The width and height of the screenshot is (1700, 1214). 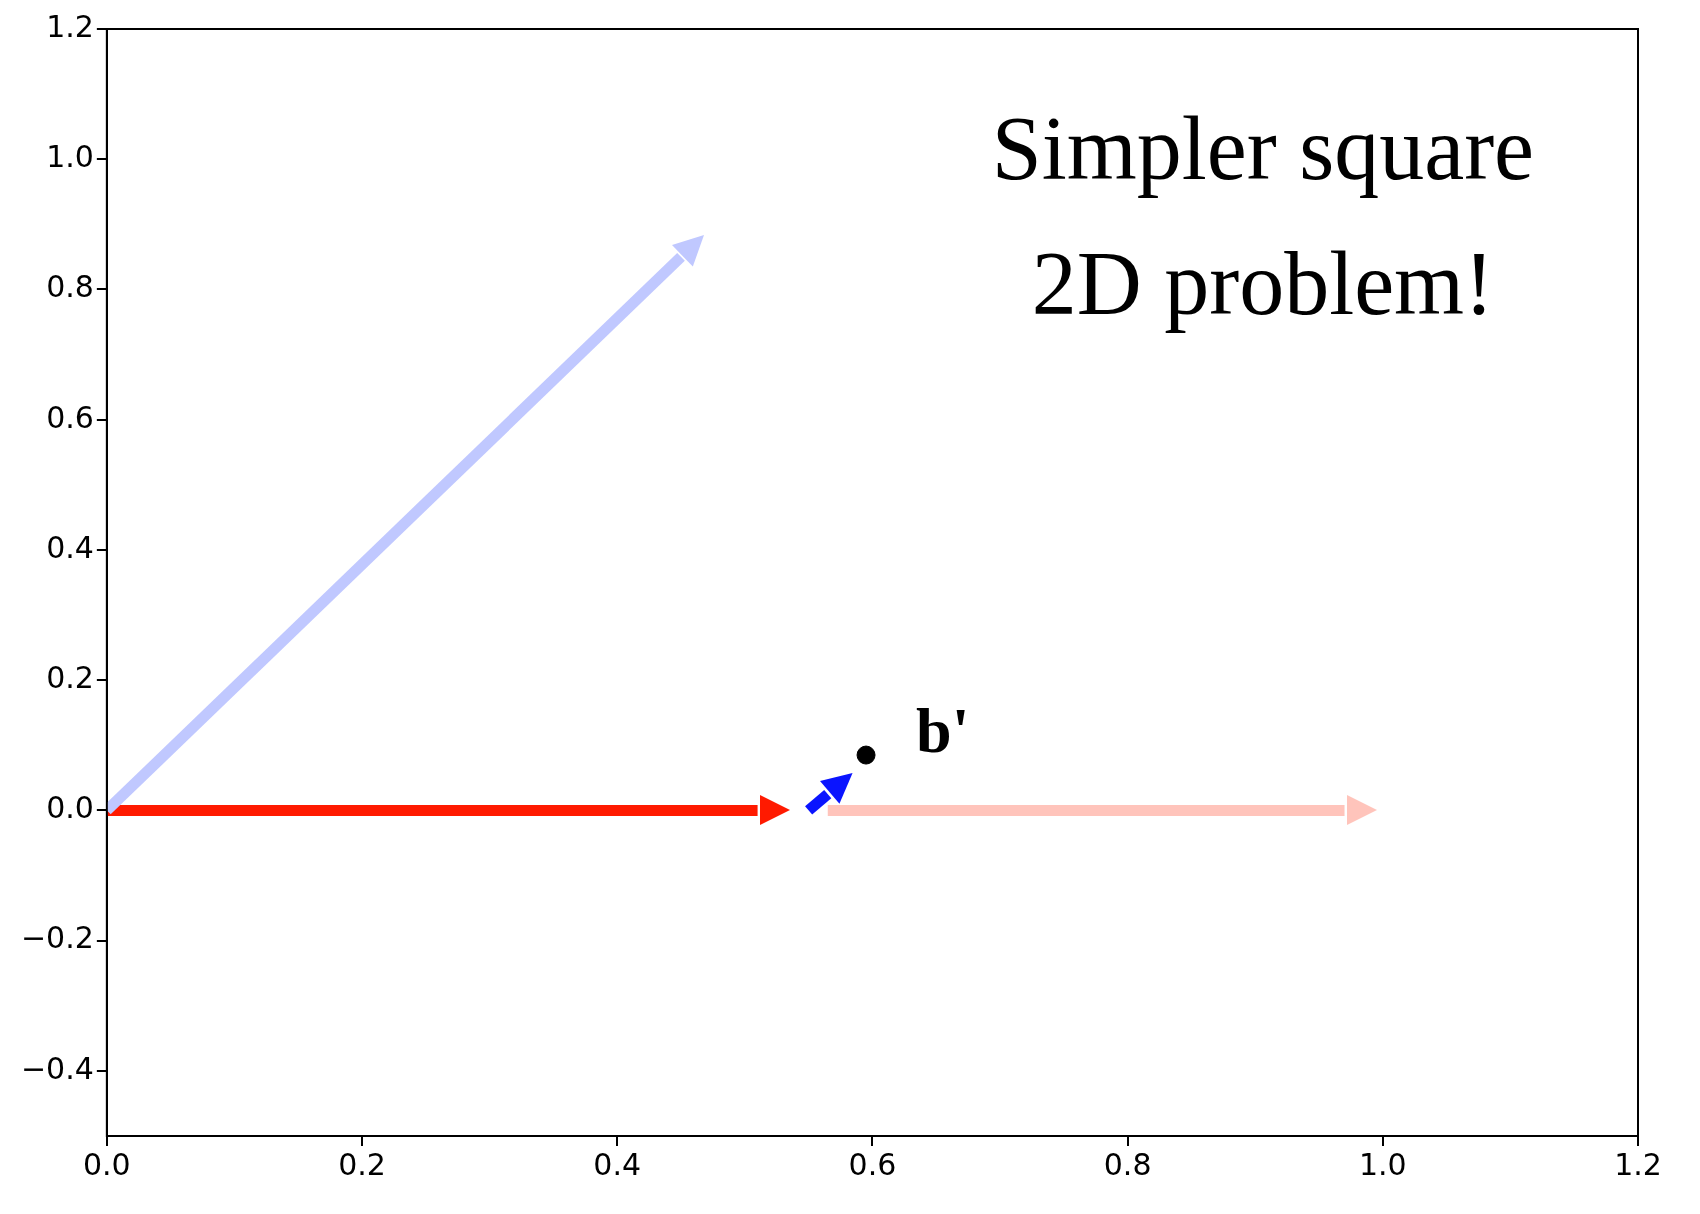 What do you see at coordinates (1638, 1164) in the screenshot?
I see `x-tick-label: 1.2` at bounding box center [1638, 1164].